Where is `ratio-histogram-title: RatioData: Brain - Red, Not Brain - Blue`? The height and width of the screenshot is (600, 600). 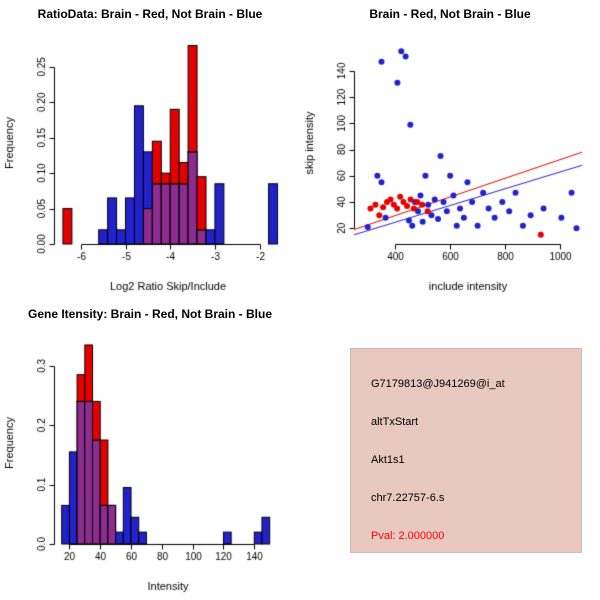
ratio-histogram-title: RatioData: Brain - Red, Not Brain - Blue is located at coordinates (150, 14).